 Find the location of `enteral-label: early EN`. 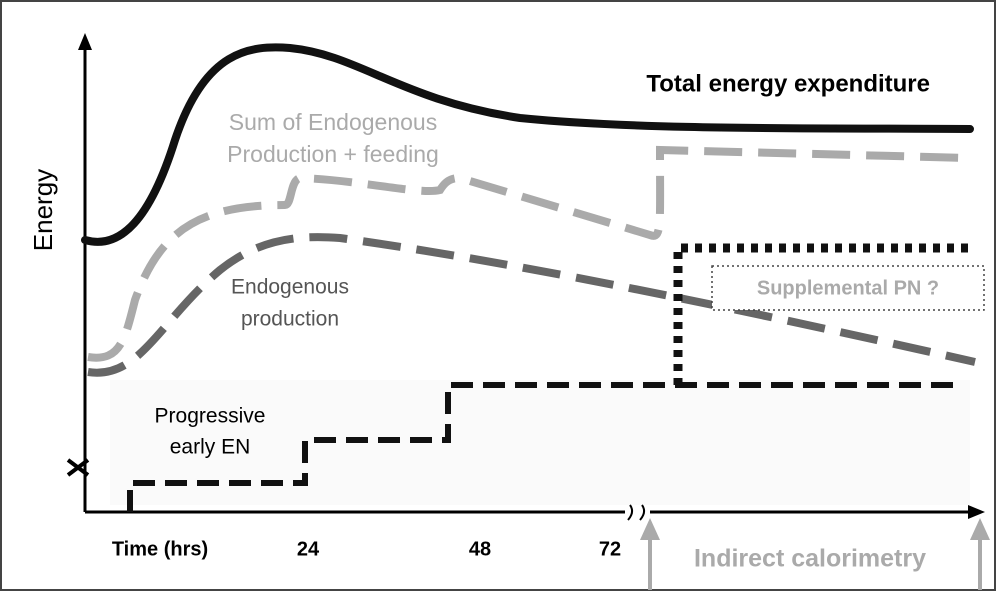

enteral-label: early EN is located at coordinates (210, 447).